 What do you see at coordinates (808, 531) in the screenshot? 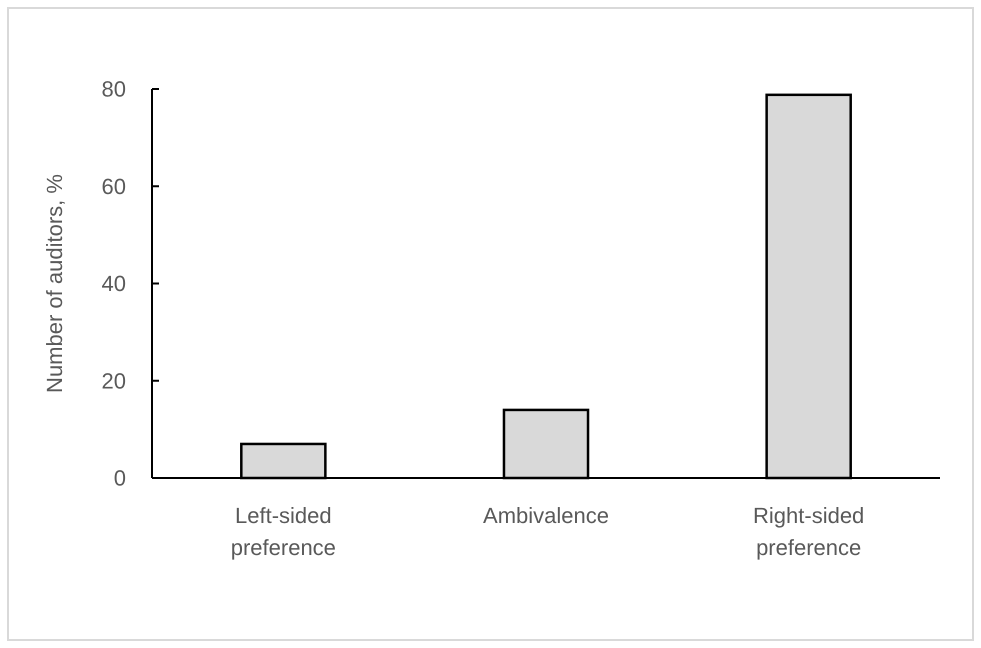
I see `x-tick-label: Right-sided preference` at bounding box center [808, 531].